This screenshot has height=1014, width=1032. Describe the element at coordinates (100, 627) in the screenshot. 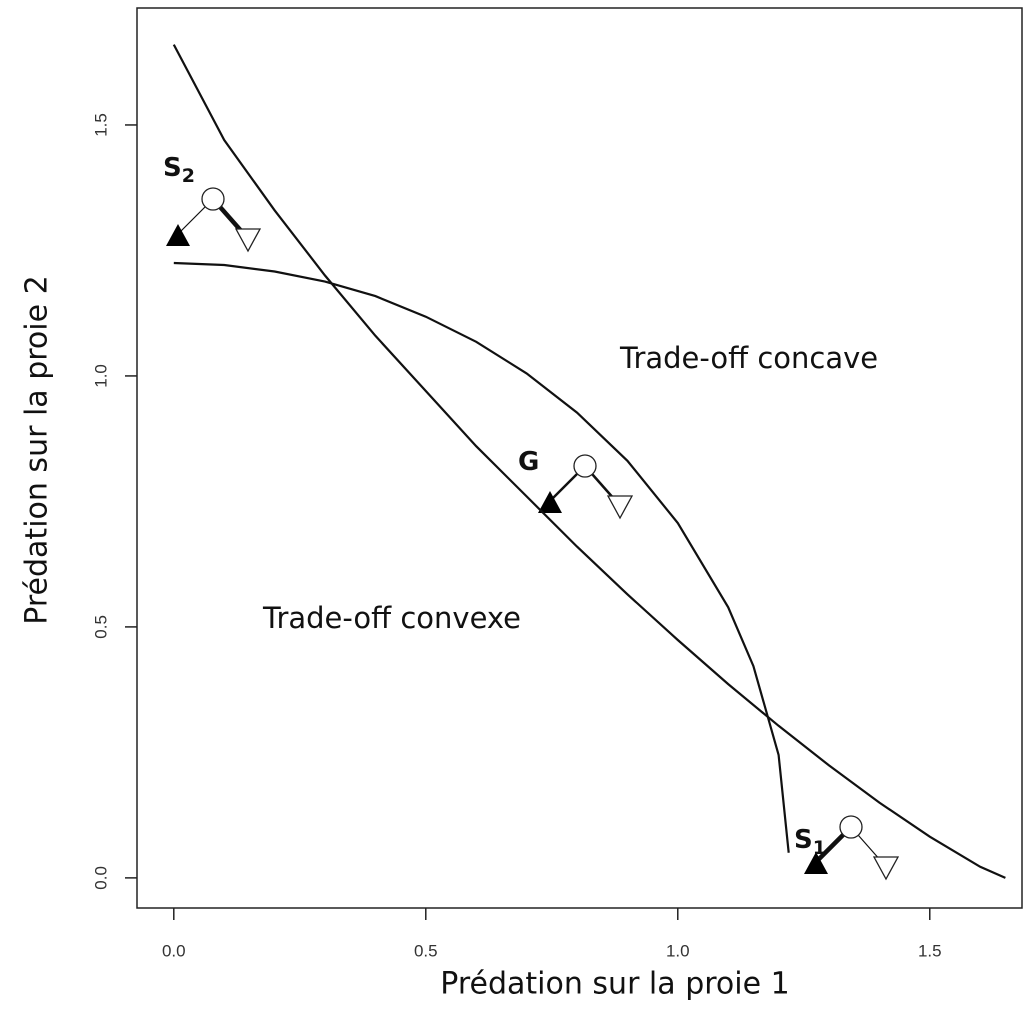

I see `y-tick-label: 0.5` at that location.